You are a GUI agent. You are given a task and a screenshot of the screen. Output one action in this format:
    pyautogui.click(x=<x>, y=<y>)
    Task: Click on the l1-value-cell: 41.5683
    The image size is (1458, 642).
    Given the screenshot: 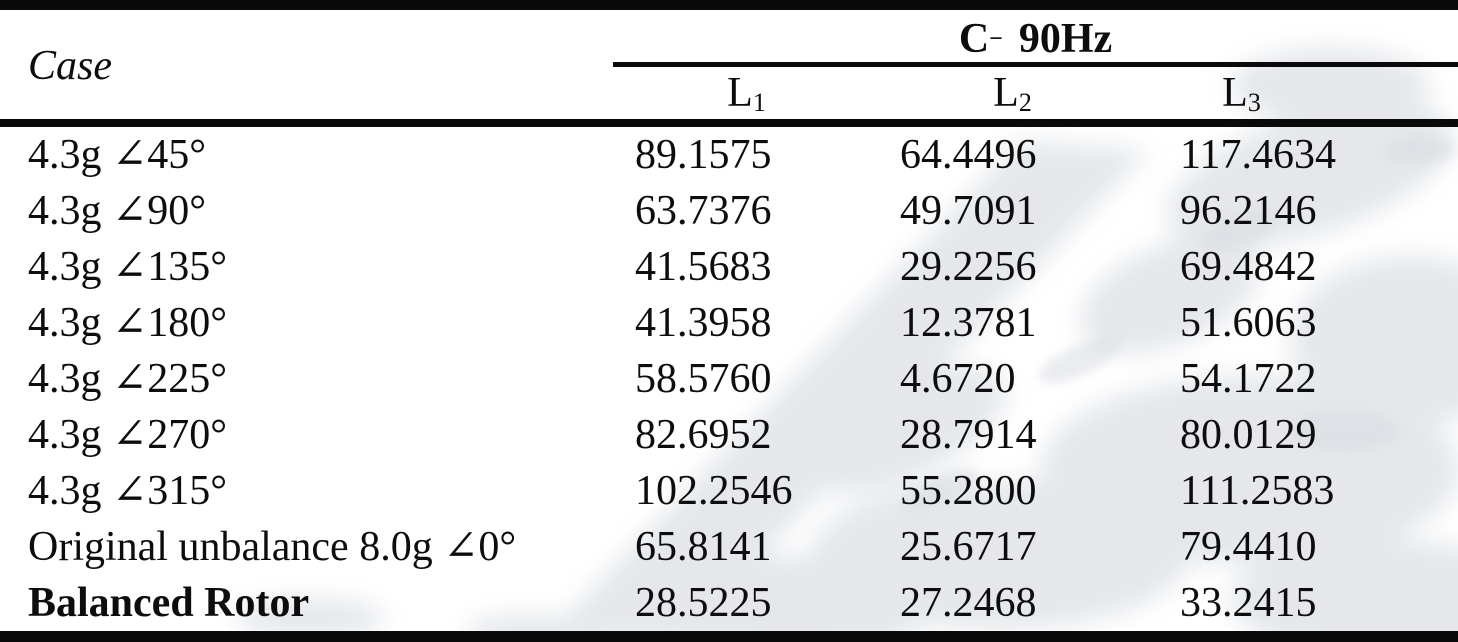 What is the action you would take?
    pyautogui.click(x=703, y=267)
    